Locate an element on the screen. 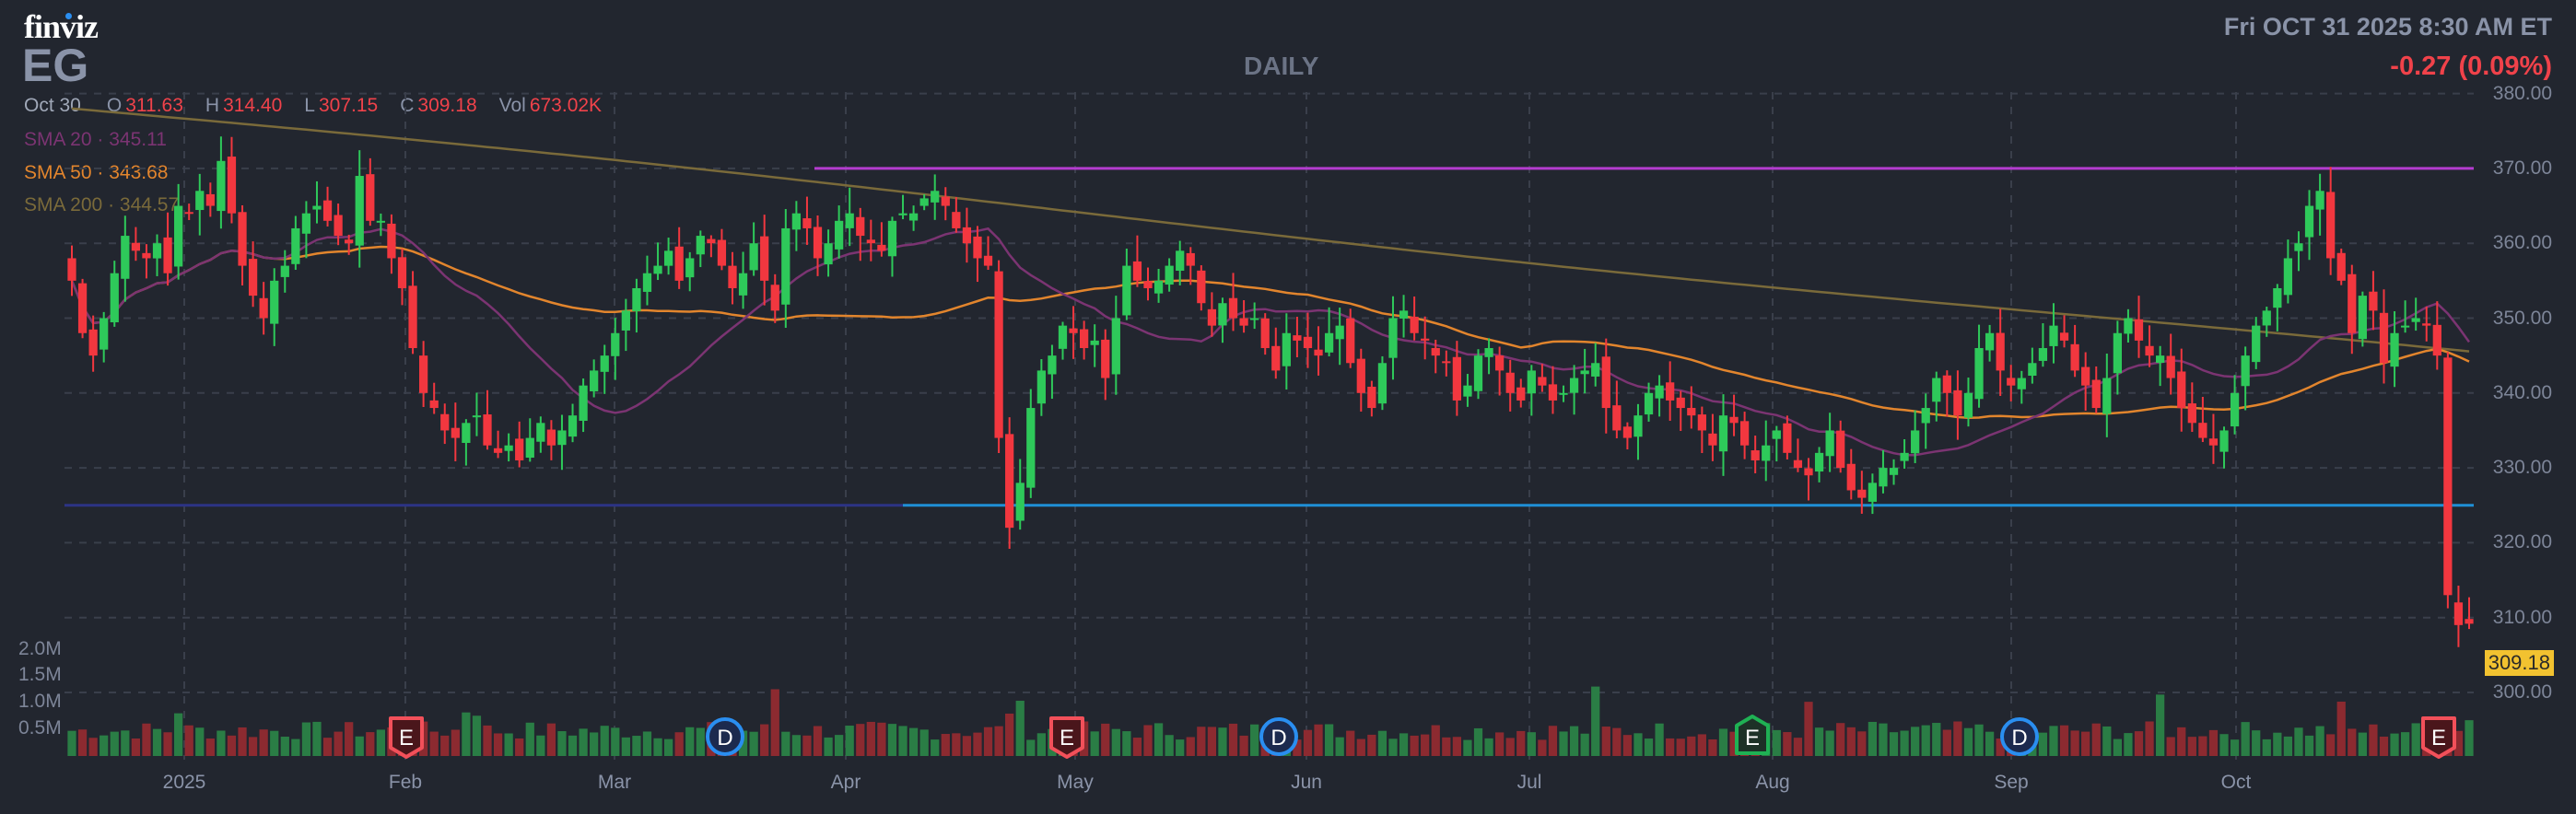  open-value: 311.63 is located at coordinates (154, 105).